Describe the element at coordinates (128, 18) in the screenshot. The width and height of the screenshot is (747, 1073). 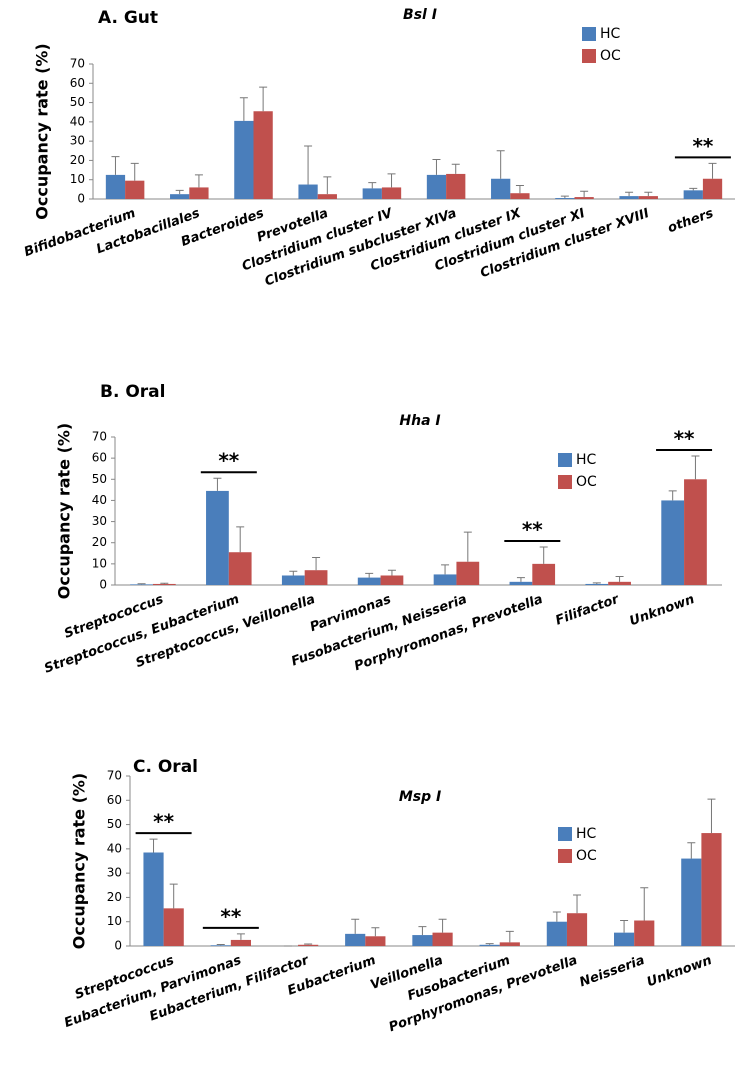
I see `panel-label: A. Gut` at that location.